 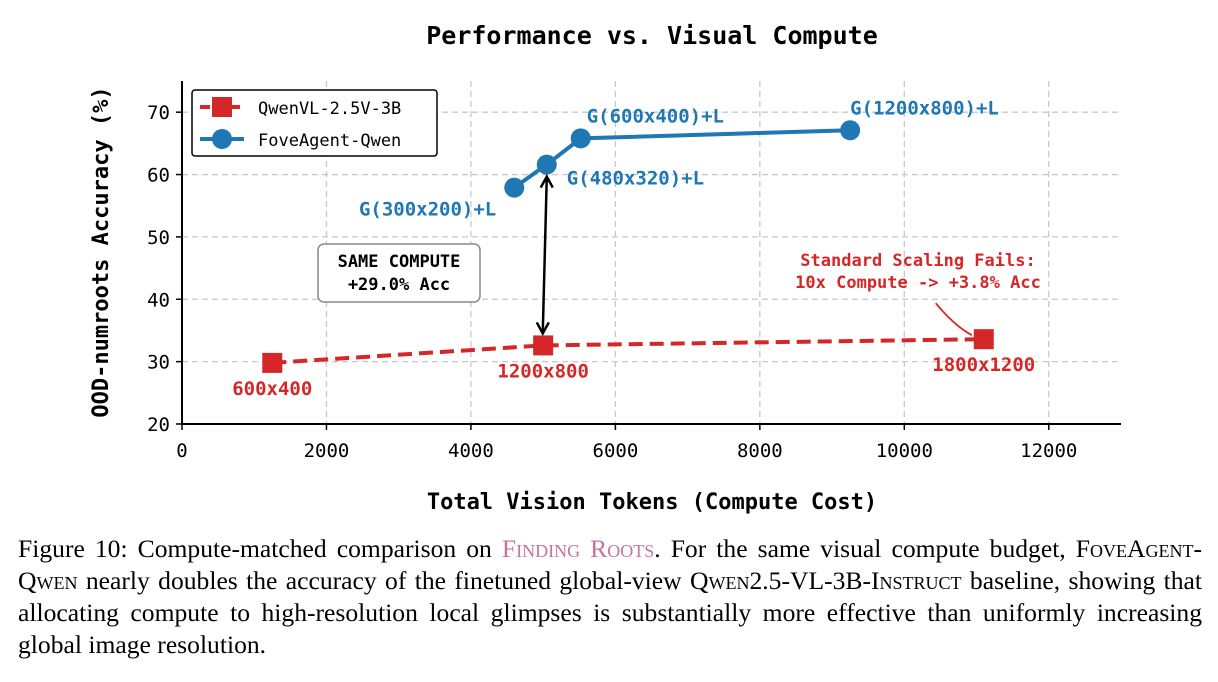 What do you see at coordinates (655, 116) in the screenshot?
I see `data-label: G(600x400)+L` at bounding box center [655, 116].